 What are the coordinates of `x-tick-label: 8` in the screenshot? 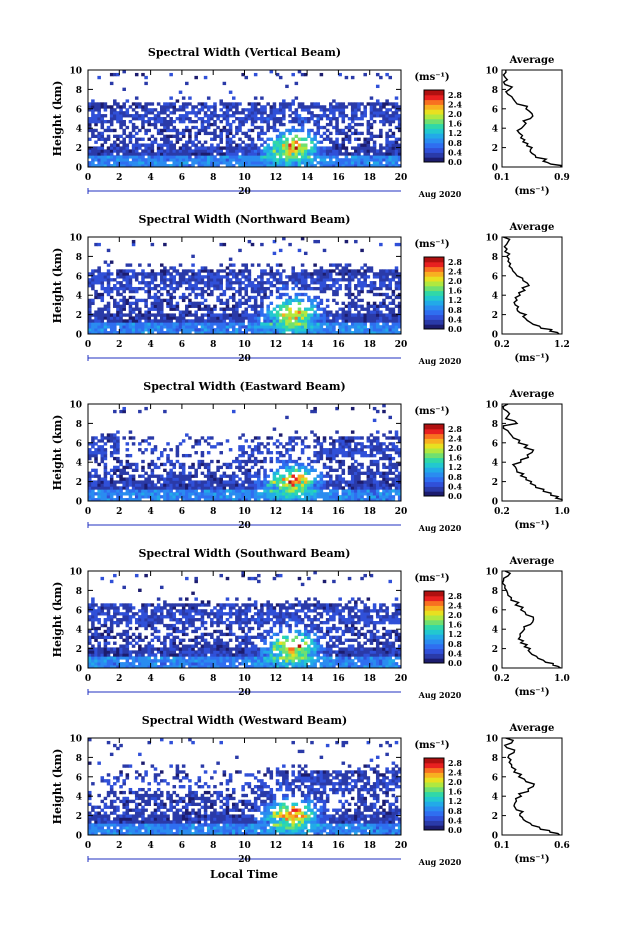 It's located at (213, 512).